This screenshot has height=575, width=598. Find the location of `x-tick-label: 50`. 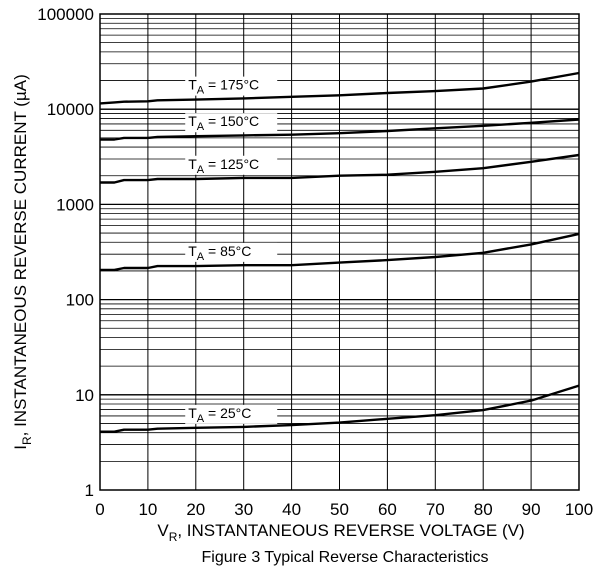

x-tick-label: 50 is located at coordinates (339, 509).